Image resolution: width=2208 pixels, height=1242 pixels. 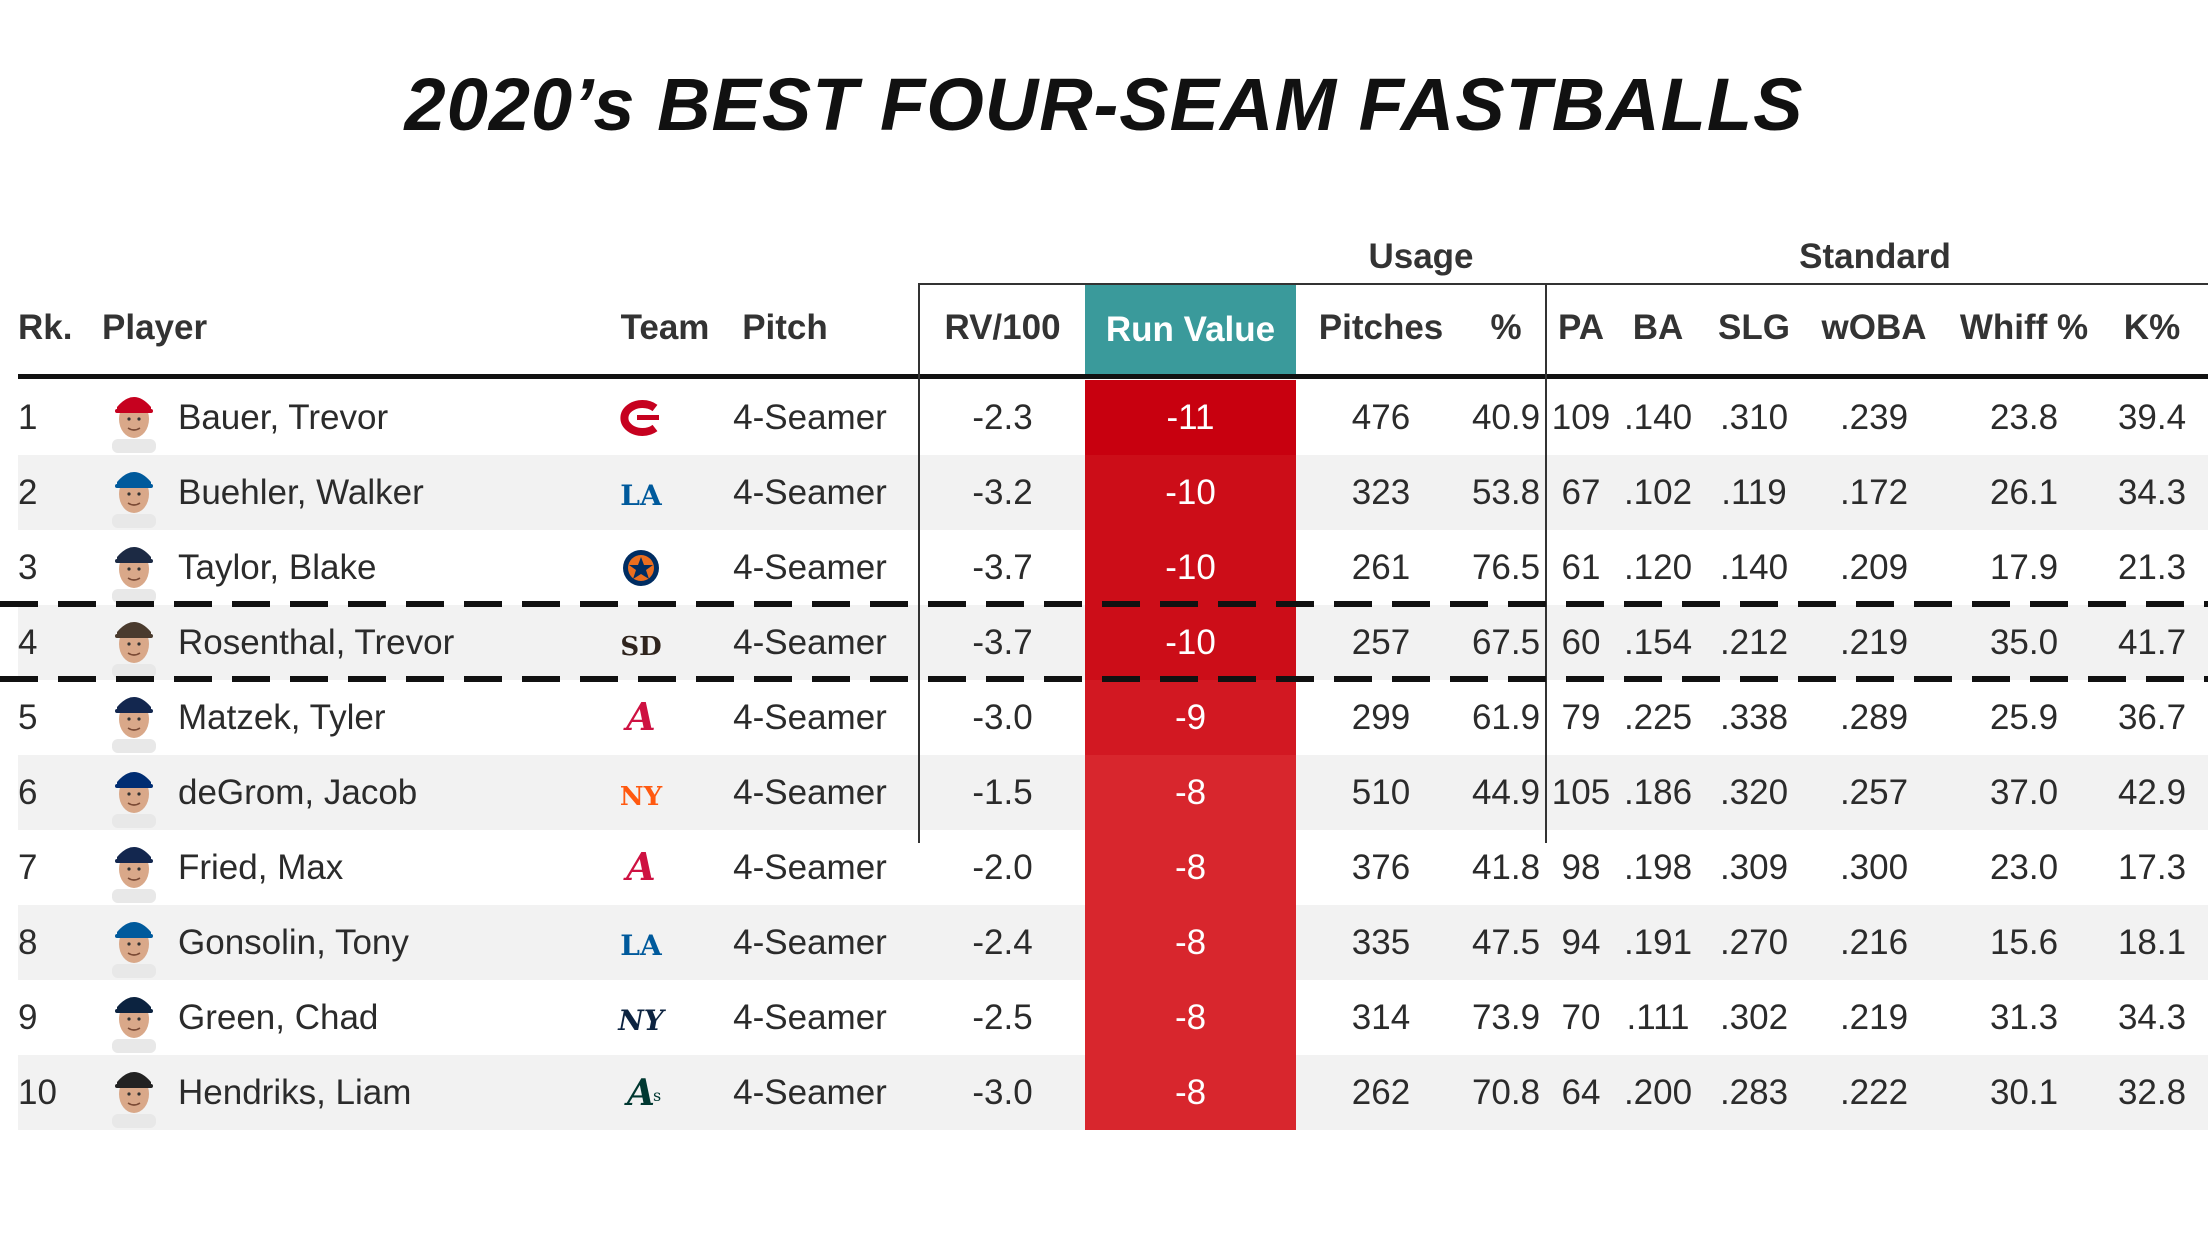 I want to click on header-top-rule, so click(x=1563, y=284).